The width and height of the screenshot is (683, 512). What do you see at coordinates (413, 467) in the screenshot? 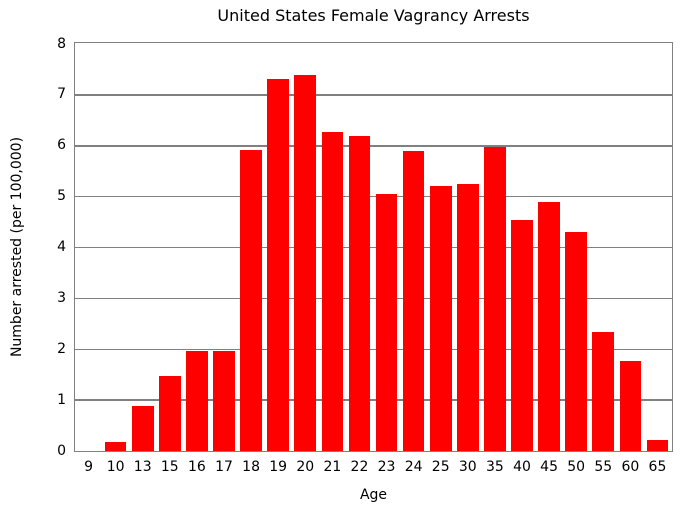
I see `x-tick-label-24: 24` at bounding box center [413, 467].